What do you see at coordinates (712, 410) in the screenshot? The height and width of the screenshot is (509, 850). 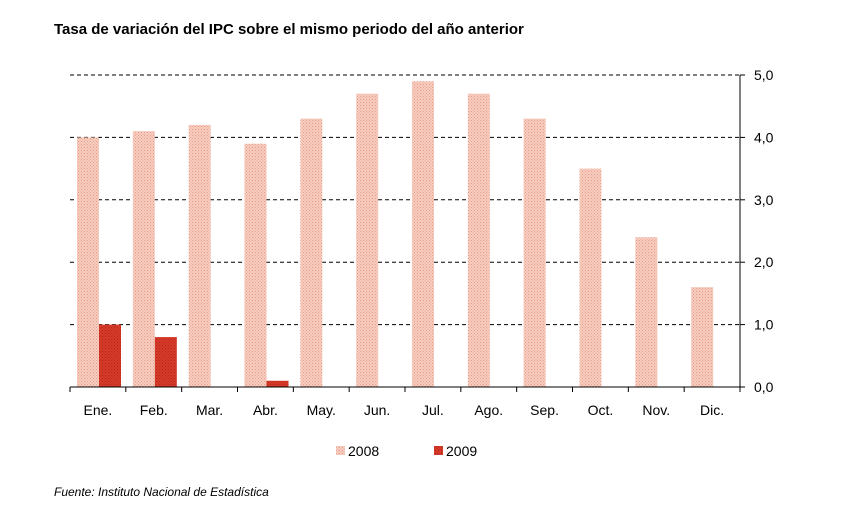 I see `x-tick-label: Dic.` at bounding box center [712, 410].